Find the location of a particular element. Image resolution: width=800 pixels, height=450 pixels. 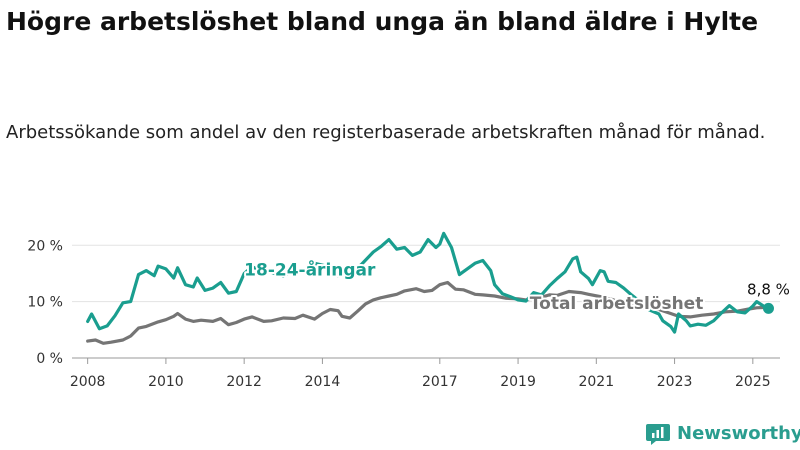

end-value-label: 8,8 % is located at coordinates (768, 289).